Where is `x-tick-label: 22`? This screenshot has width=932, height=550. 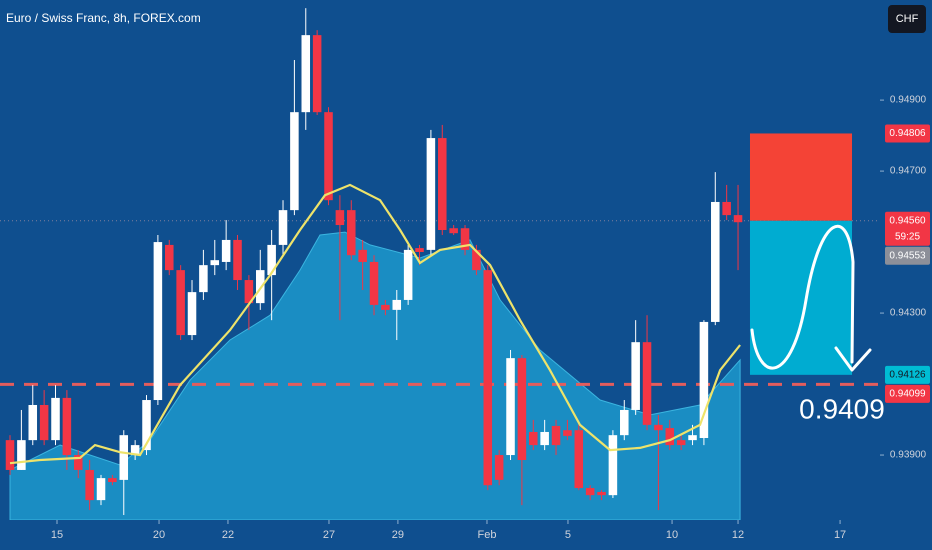
x-tick-label: 22 is located at coordinates (228, 535).